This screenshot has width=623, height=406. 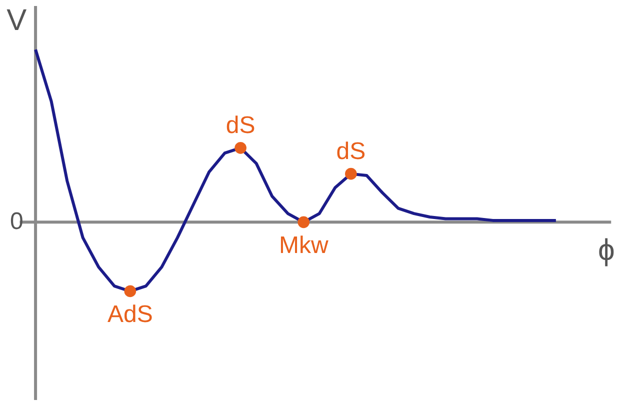 I want to click on annotation: AdS, so click(x=130, y=314).